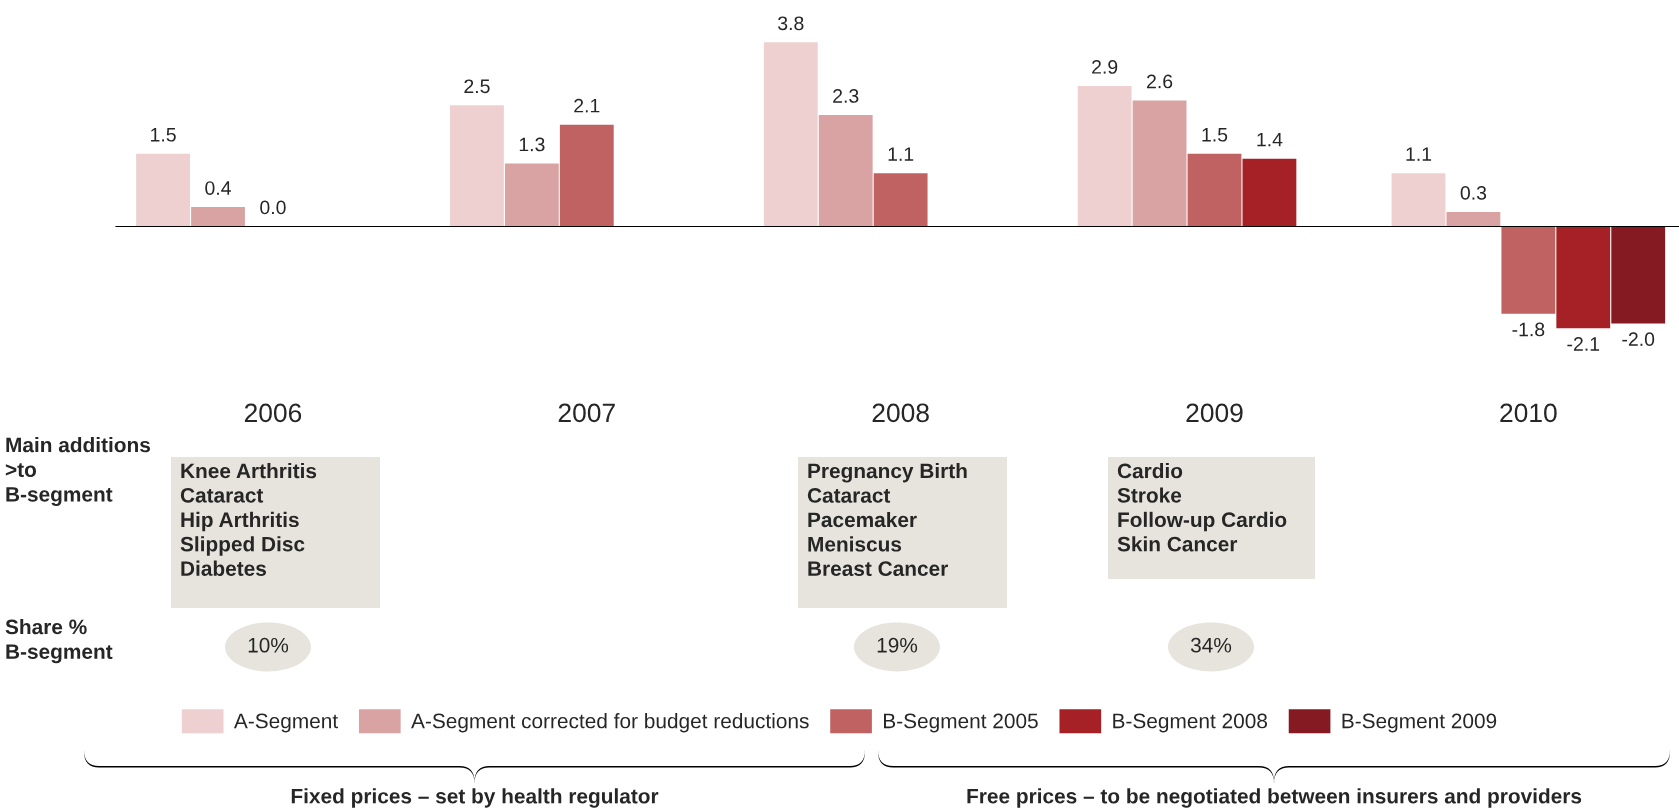  I want to click on data-label: 2.5, so click(477, 86).